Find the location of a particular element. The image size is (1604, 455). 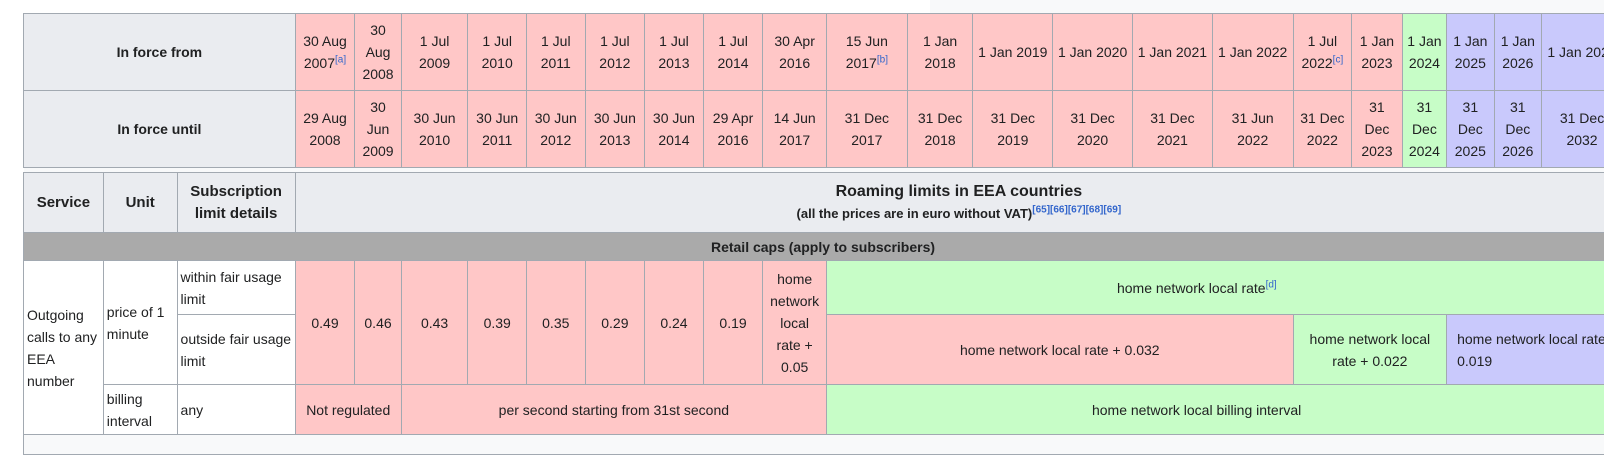

date-text: 1 Jan 2023 is located at coordinates (1377, 52).